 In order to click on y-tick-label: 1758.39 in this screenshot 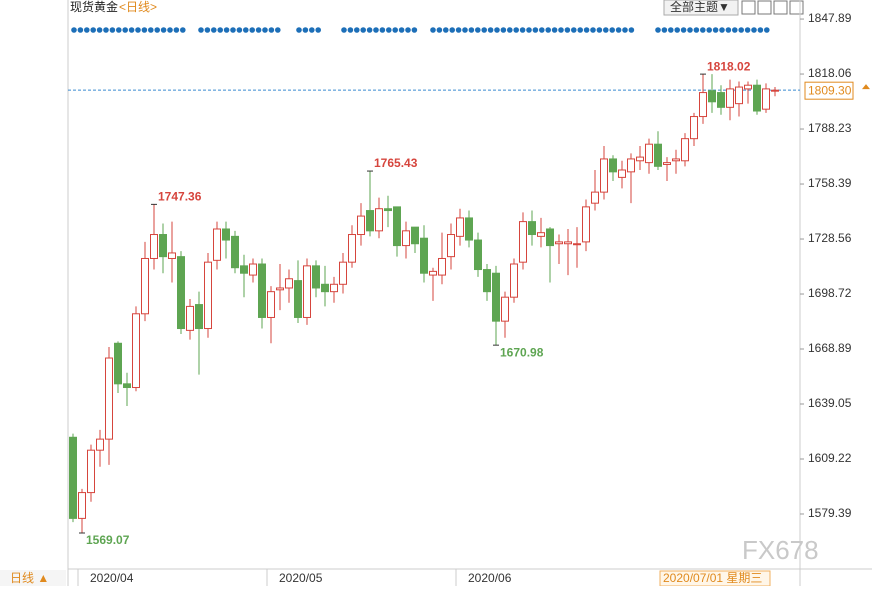, I will do `click(830, 183)`.